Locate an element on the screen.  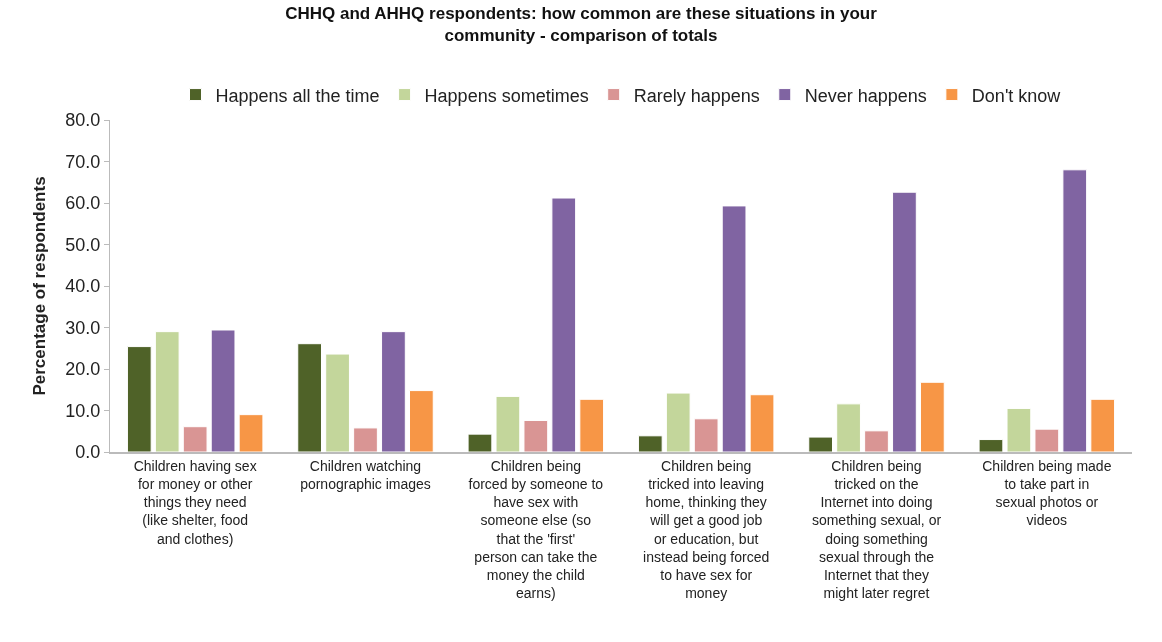
y-tick-label: 30.0 is located at coordinates (83, 327).